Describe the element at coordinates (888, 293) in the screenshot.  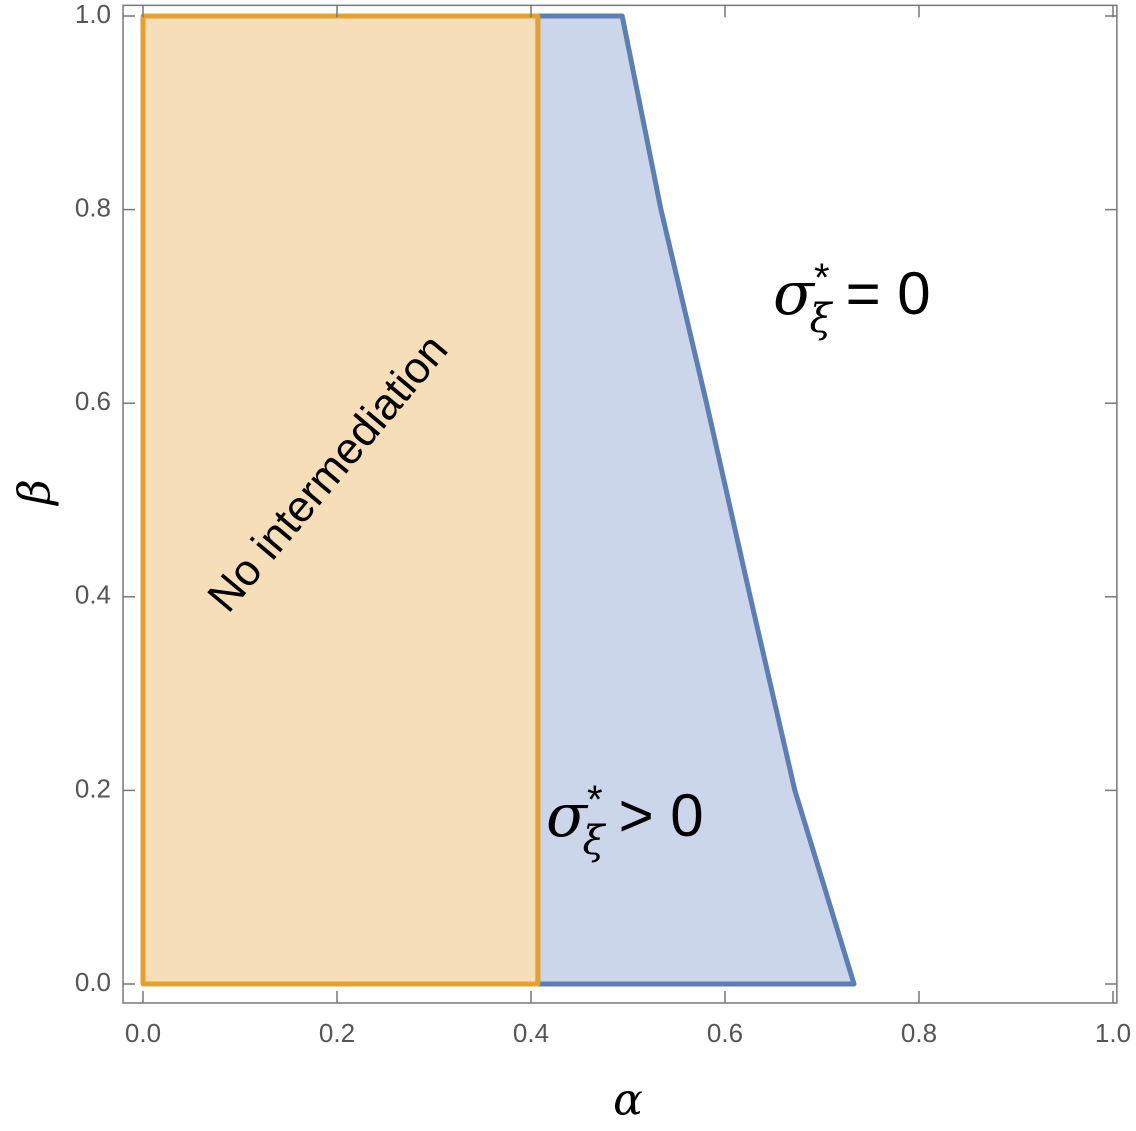
I see `relation: = 0` at that location.